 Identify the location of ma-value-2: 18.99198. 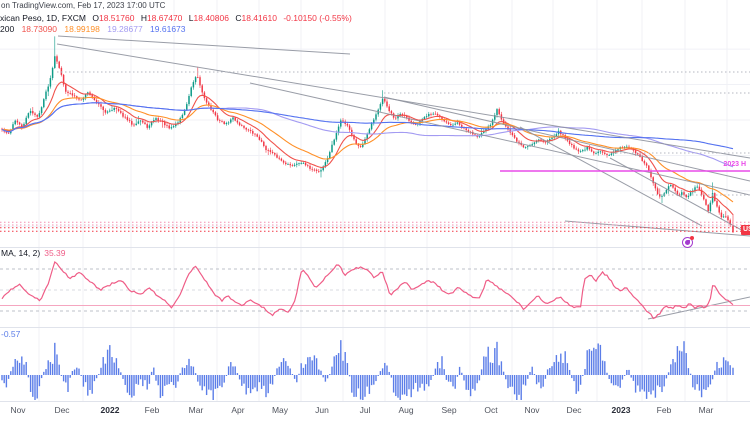
(82, 29).